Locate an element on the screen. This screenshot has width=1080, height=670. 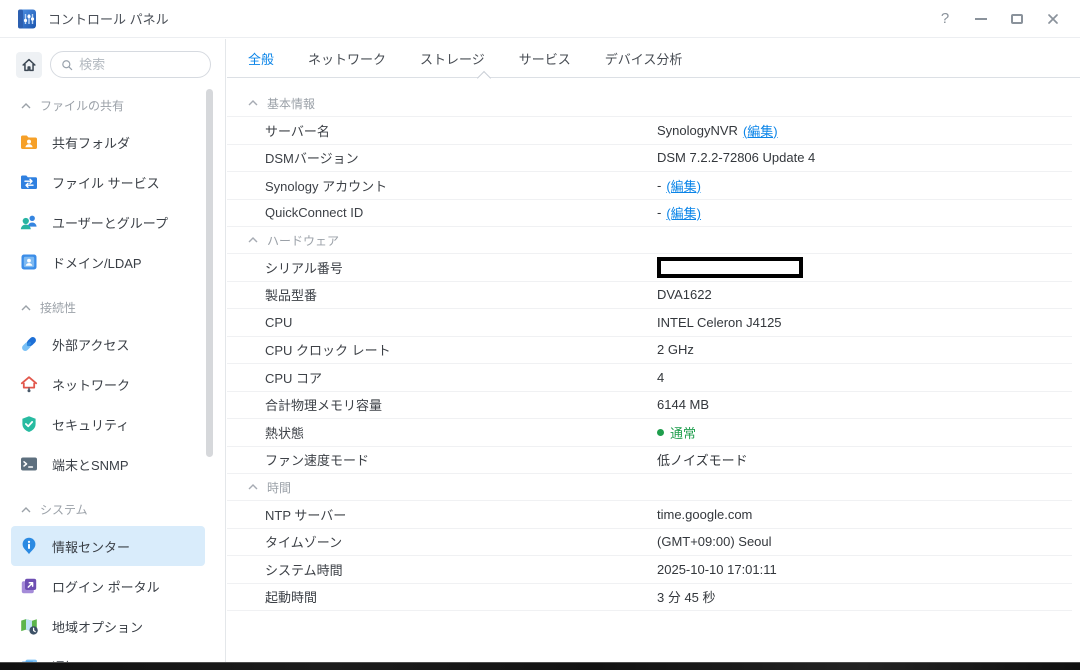
status-dot-green is located at coordinates (660, 432).